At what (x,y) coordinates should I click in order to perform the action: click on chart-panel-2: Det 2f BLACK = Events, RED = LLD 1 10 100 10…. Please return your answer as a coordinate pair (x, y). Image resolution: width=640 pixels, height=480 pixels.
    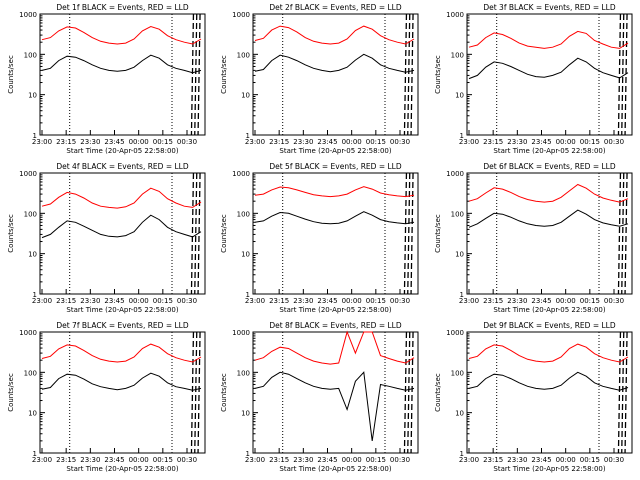
    Looking at the image, I should click on (319, 79).